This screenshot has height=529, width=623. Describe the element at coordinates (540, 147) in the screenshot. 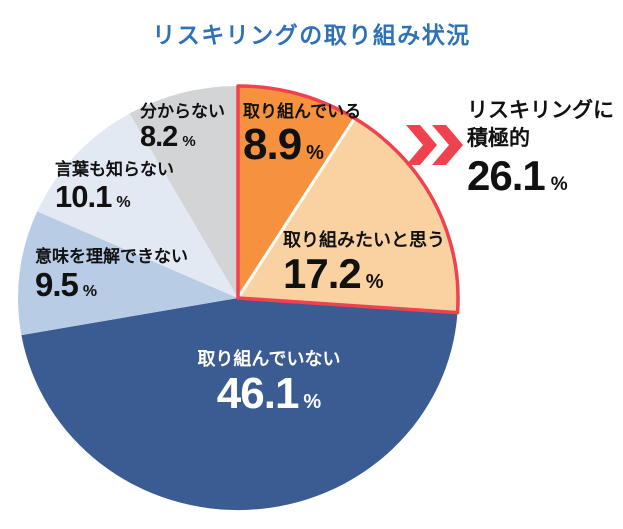

I see `annotation-callout: リスキリングに 積極的 26.1 %` at that location.